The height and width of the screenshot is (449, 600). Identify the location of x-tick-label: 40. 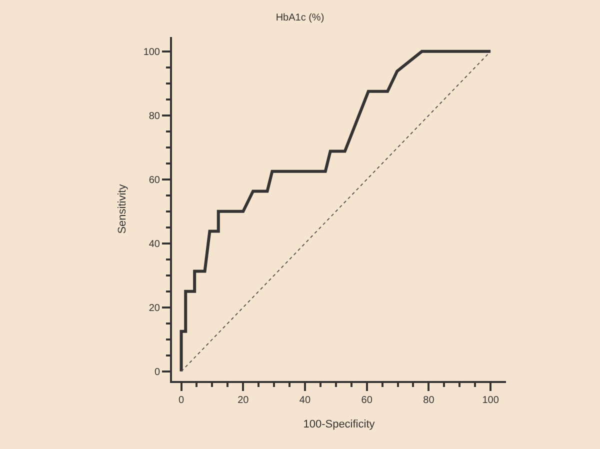
(305, 400).